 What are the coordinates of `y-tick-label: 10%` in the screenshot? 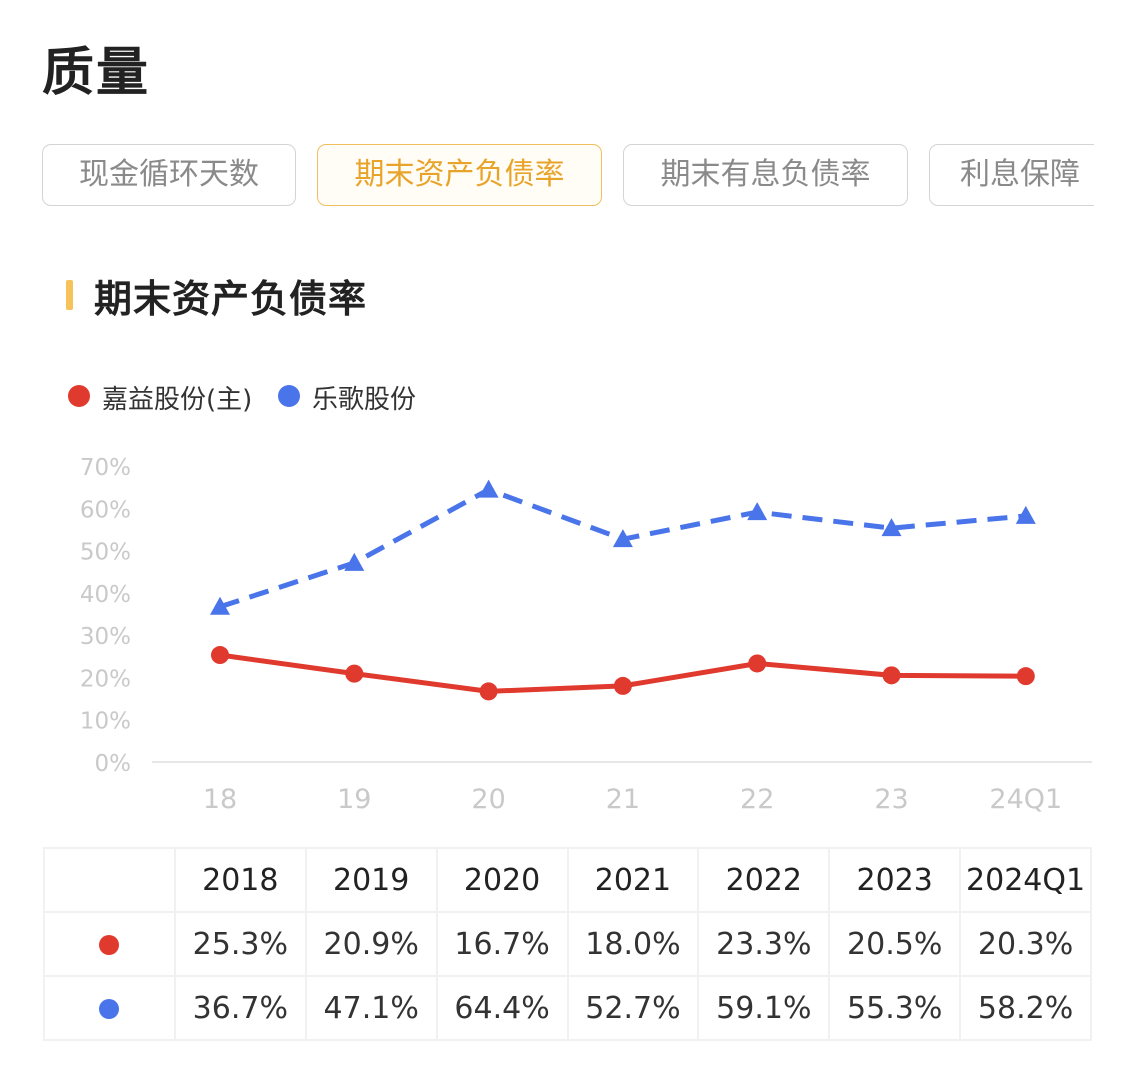 It's located at (105, 722).